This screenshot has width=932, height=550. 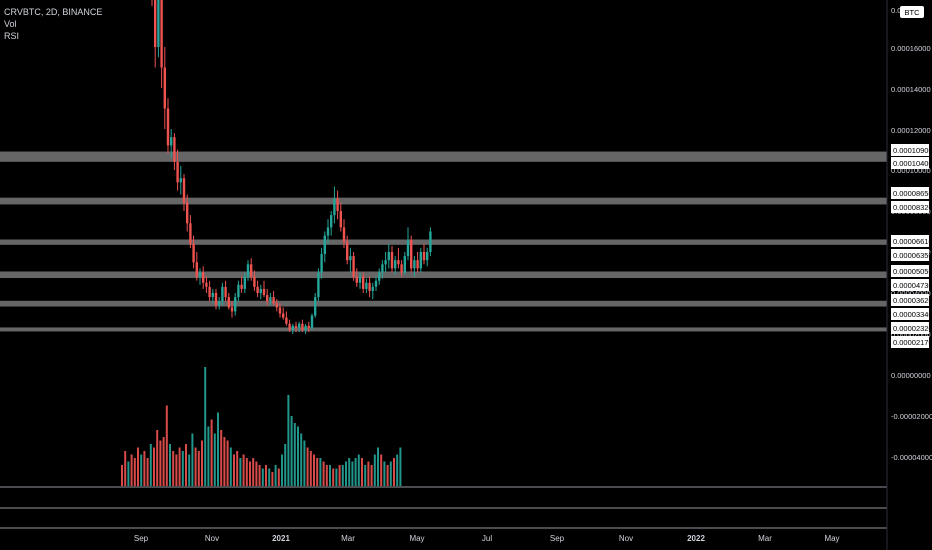 What do you see at coordinates (53, 12) in the screenshot?
I see `symbol-title: CRVBTC, 2D, BINANCE` at bounding box center [53, 12].